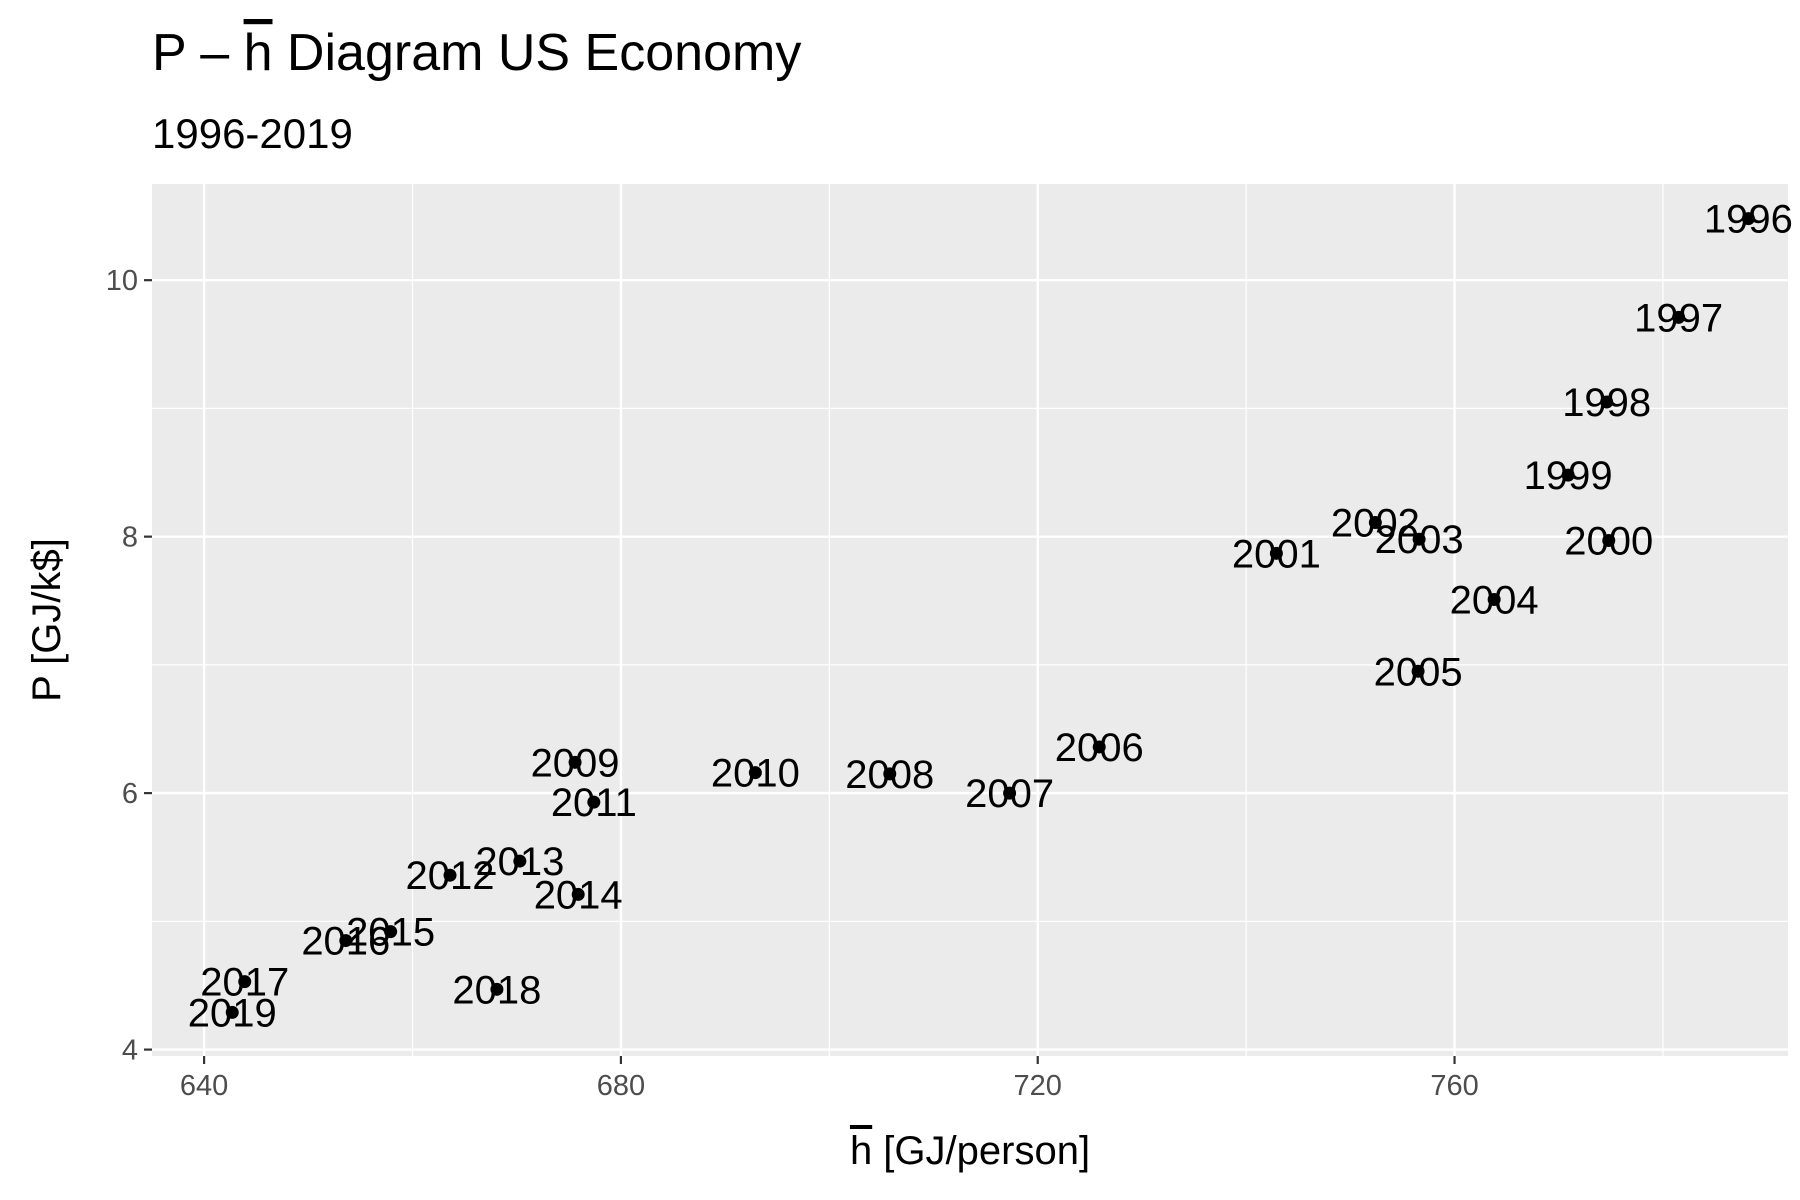 The width and height of the screenshot is (1800, 1200). I want to click on data-label: 2006, so click(1099, 748).